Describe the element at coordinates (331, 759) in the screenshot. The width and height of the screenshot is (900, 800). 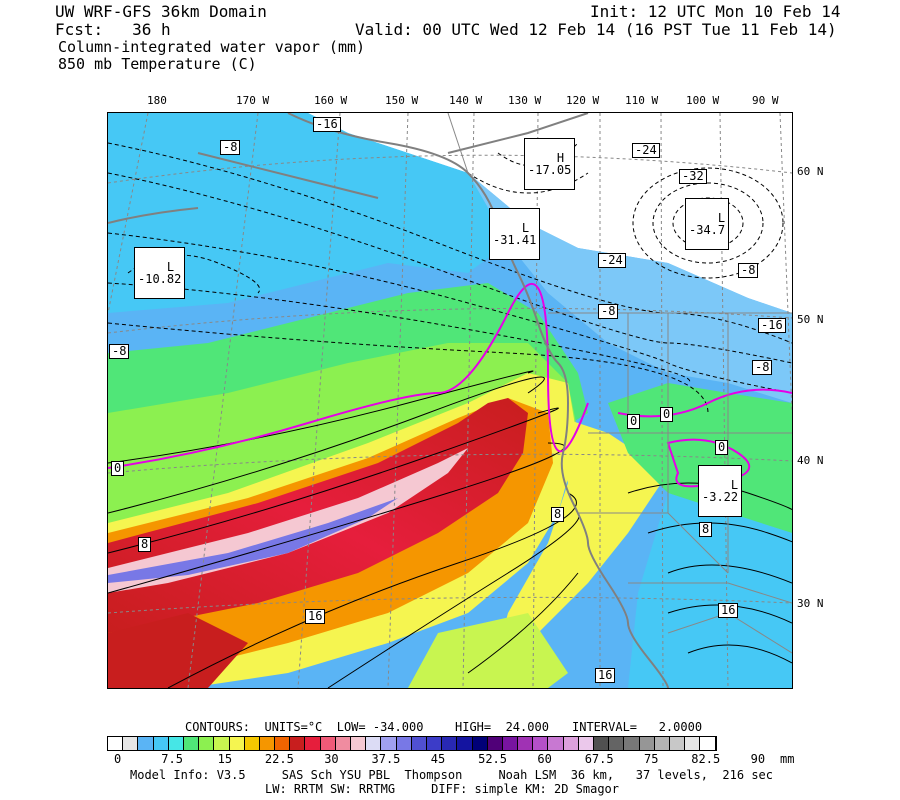
I see `colorbar-tick-label: 30` at that location.